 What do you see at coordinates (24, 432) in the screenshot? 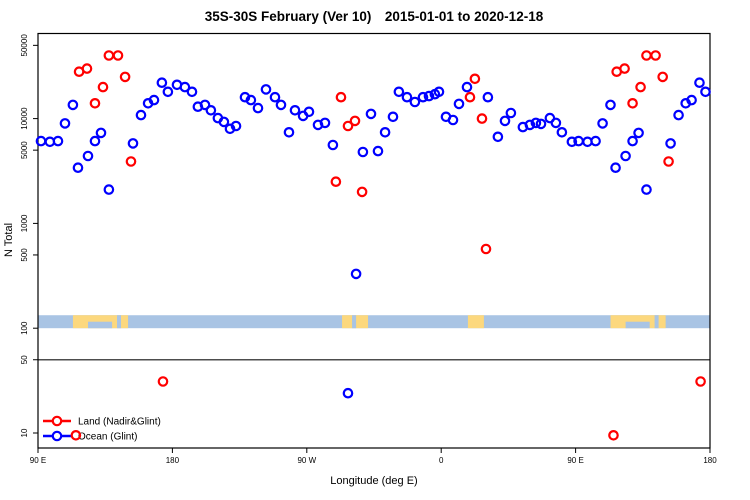
I see `y-tick-label: 10` at bounding box center [24, 432].